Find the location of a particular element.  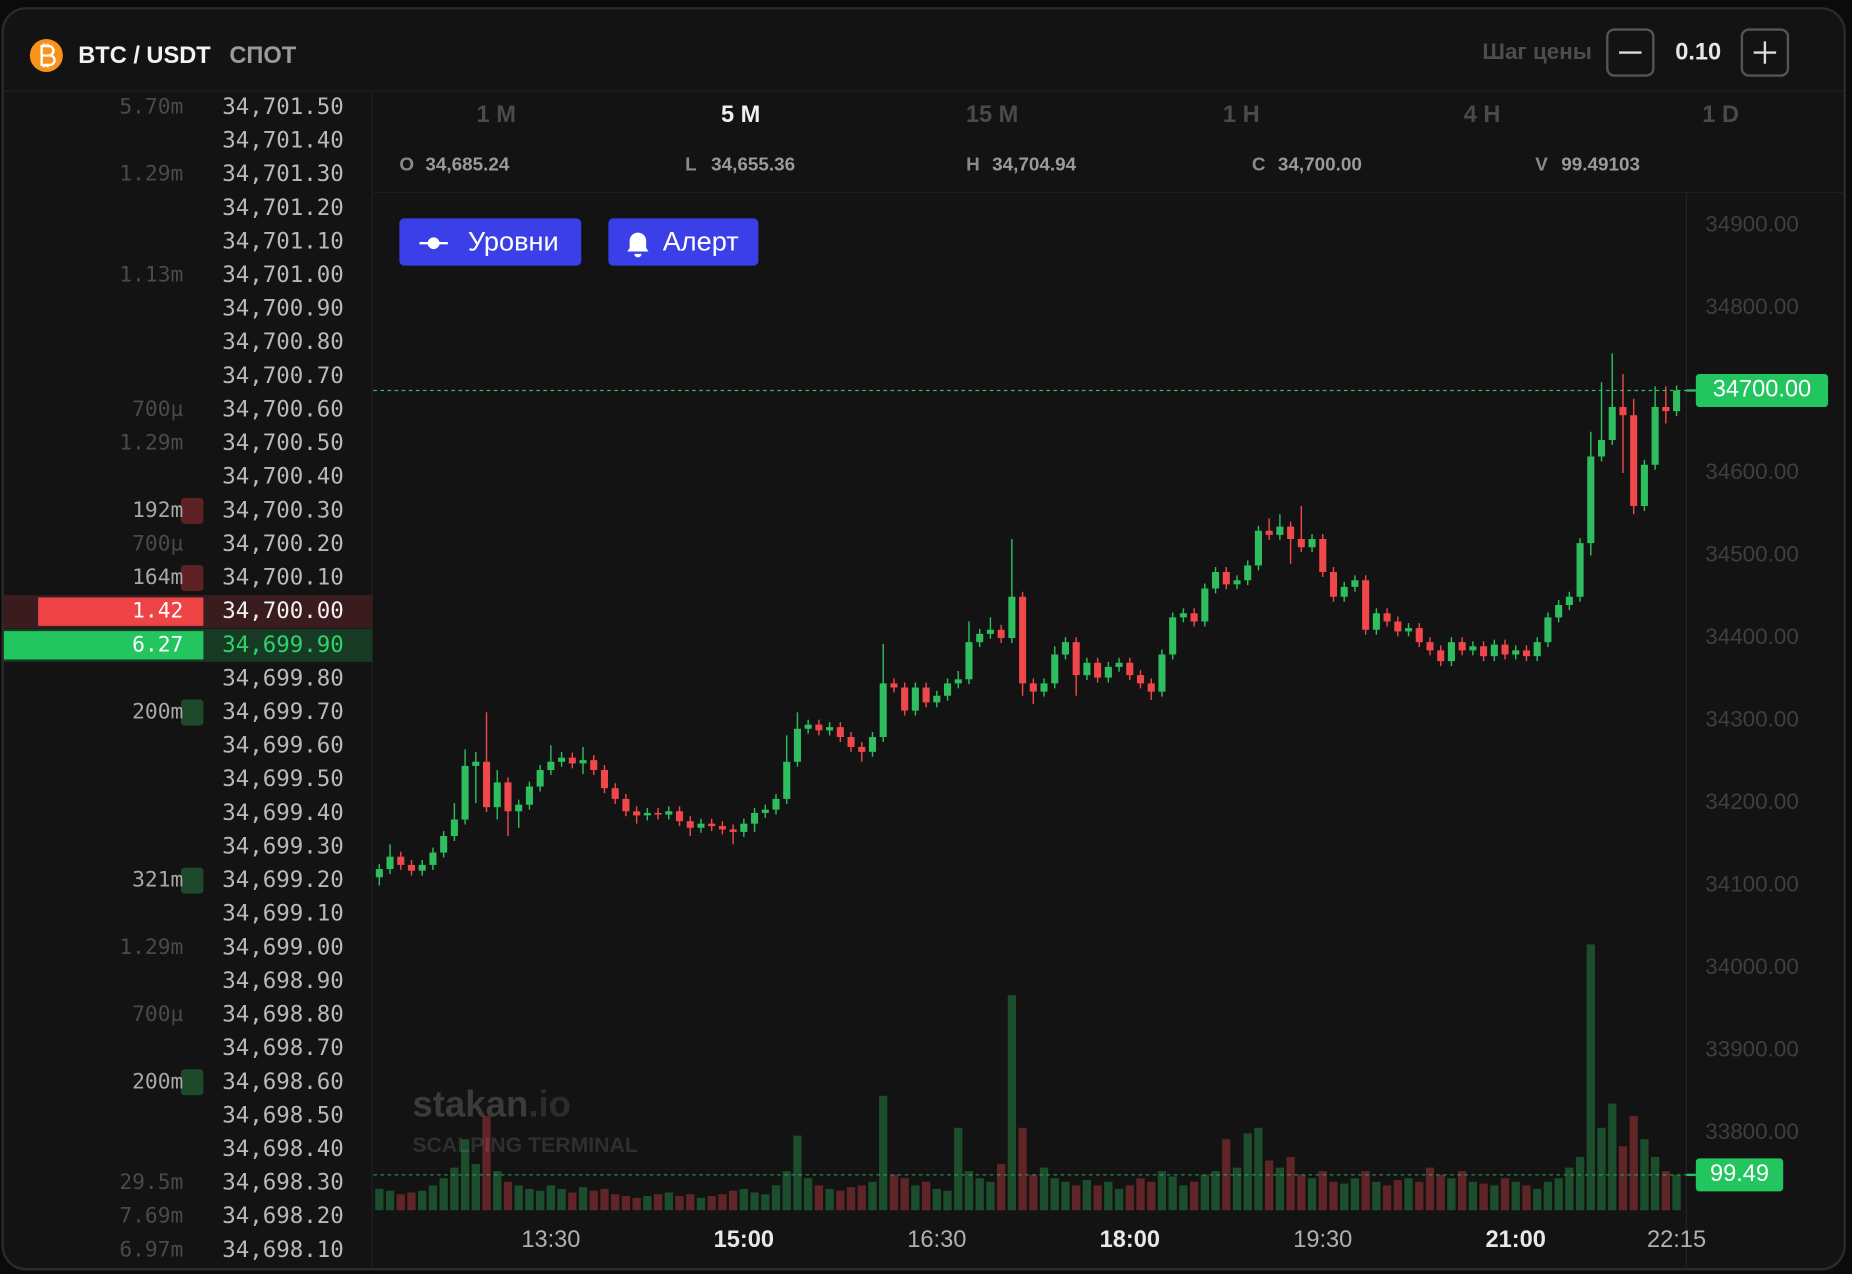

alert-label: Алерт is located at coordinates (701, 240).